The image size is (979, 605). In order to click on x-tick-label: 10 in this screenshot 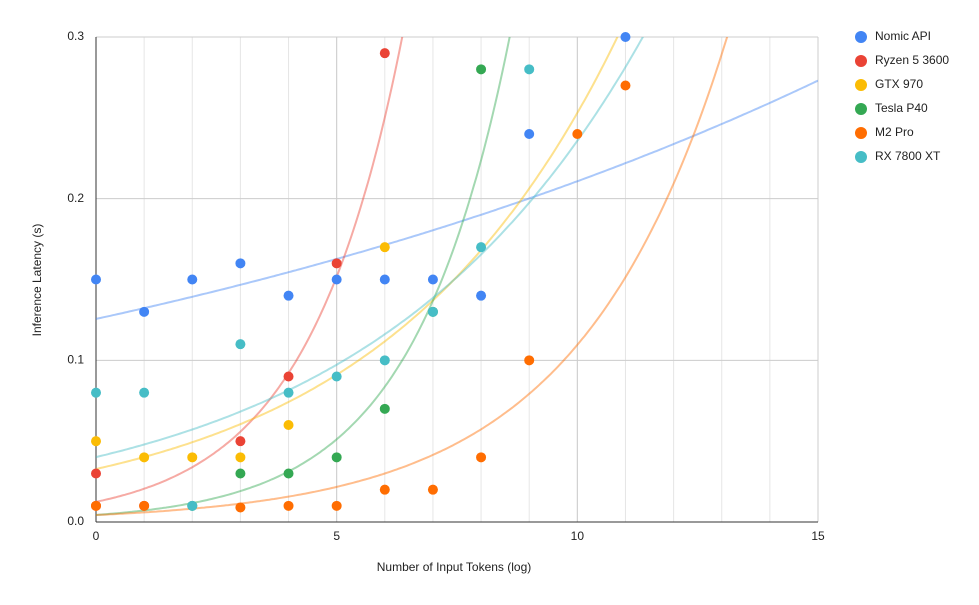, I will do `click(578, 536)`.